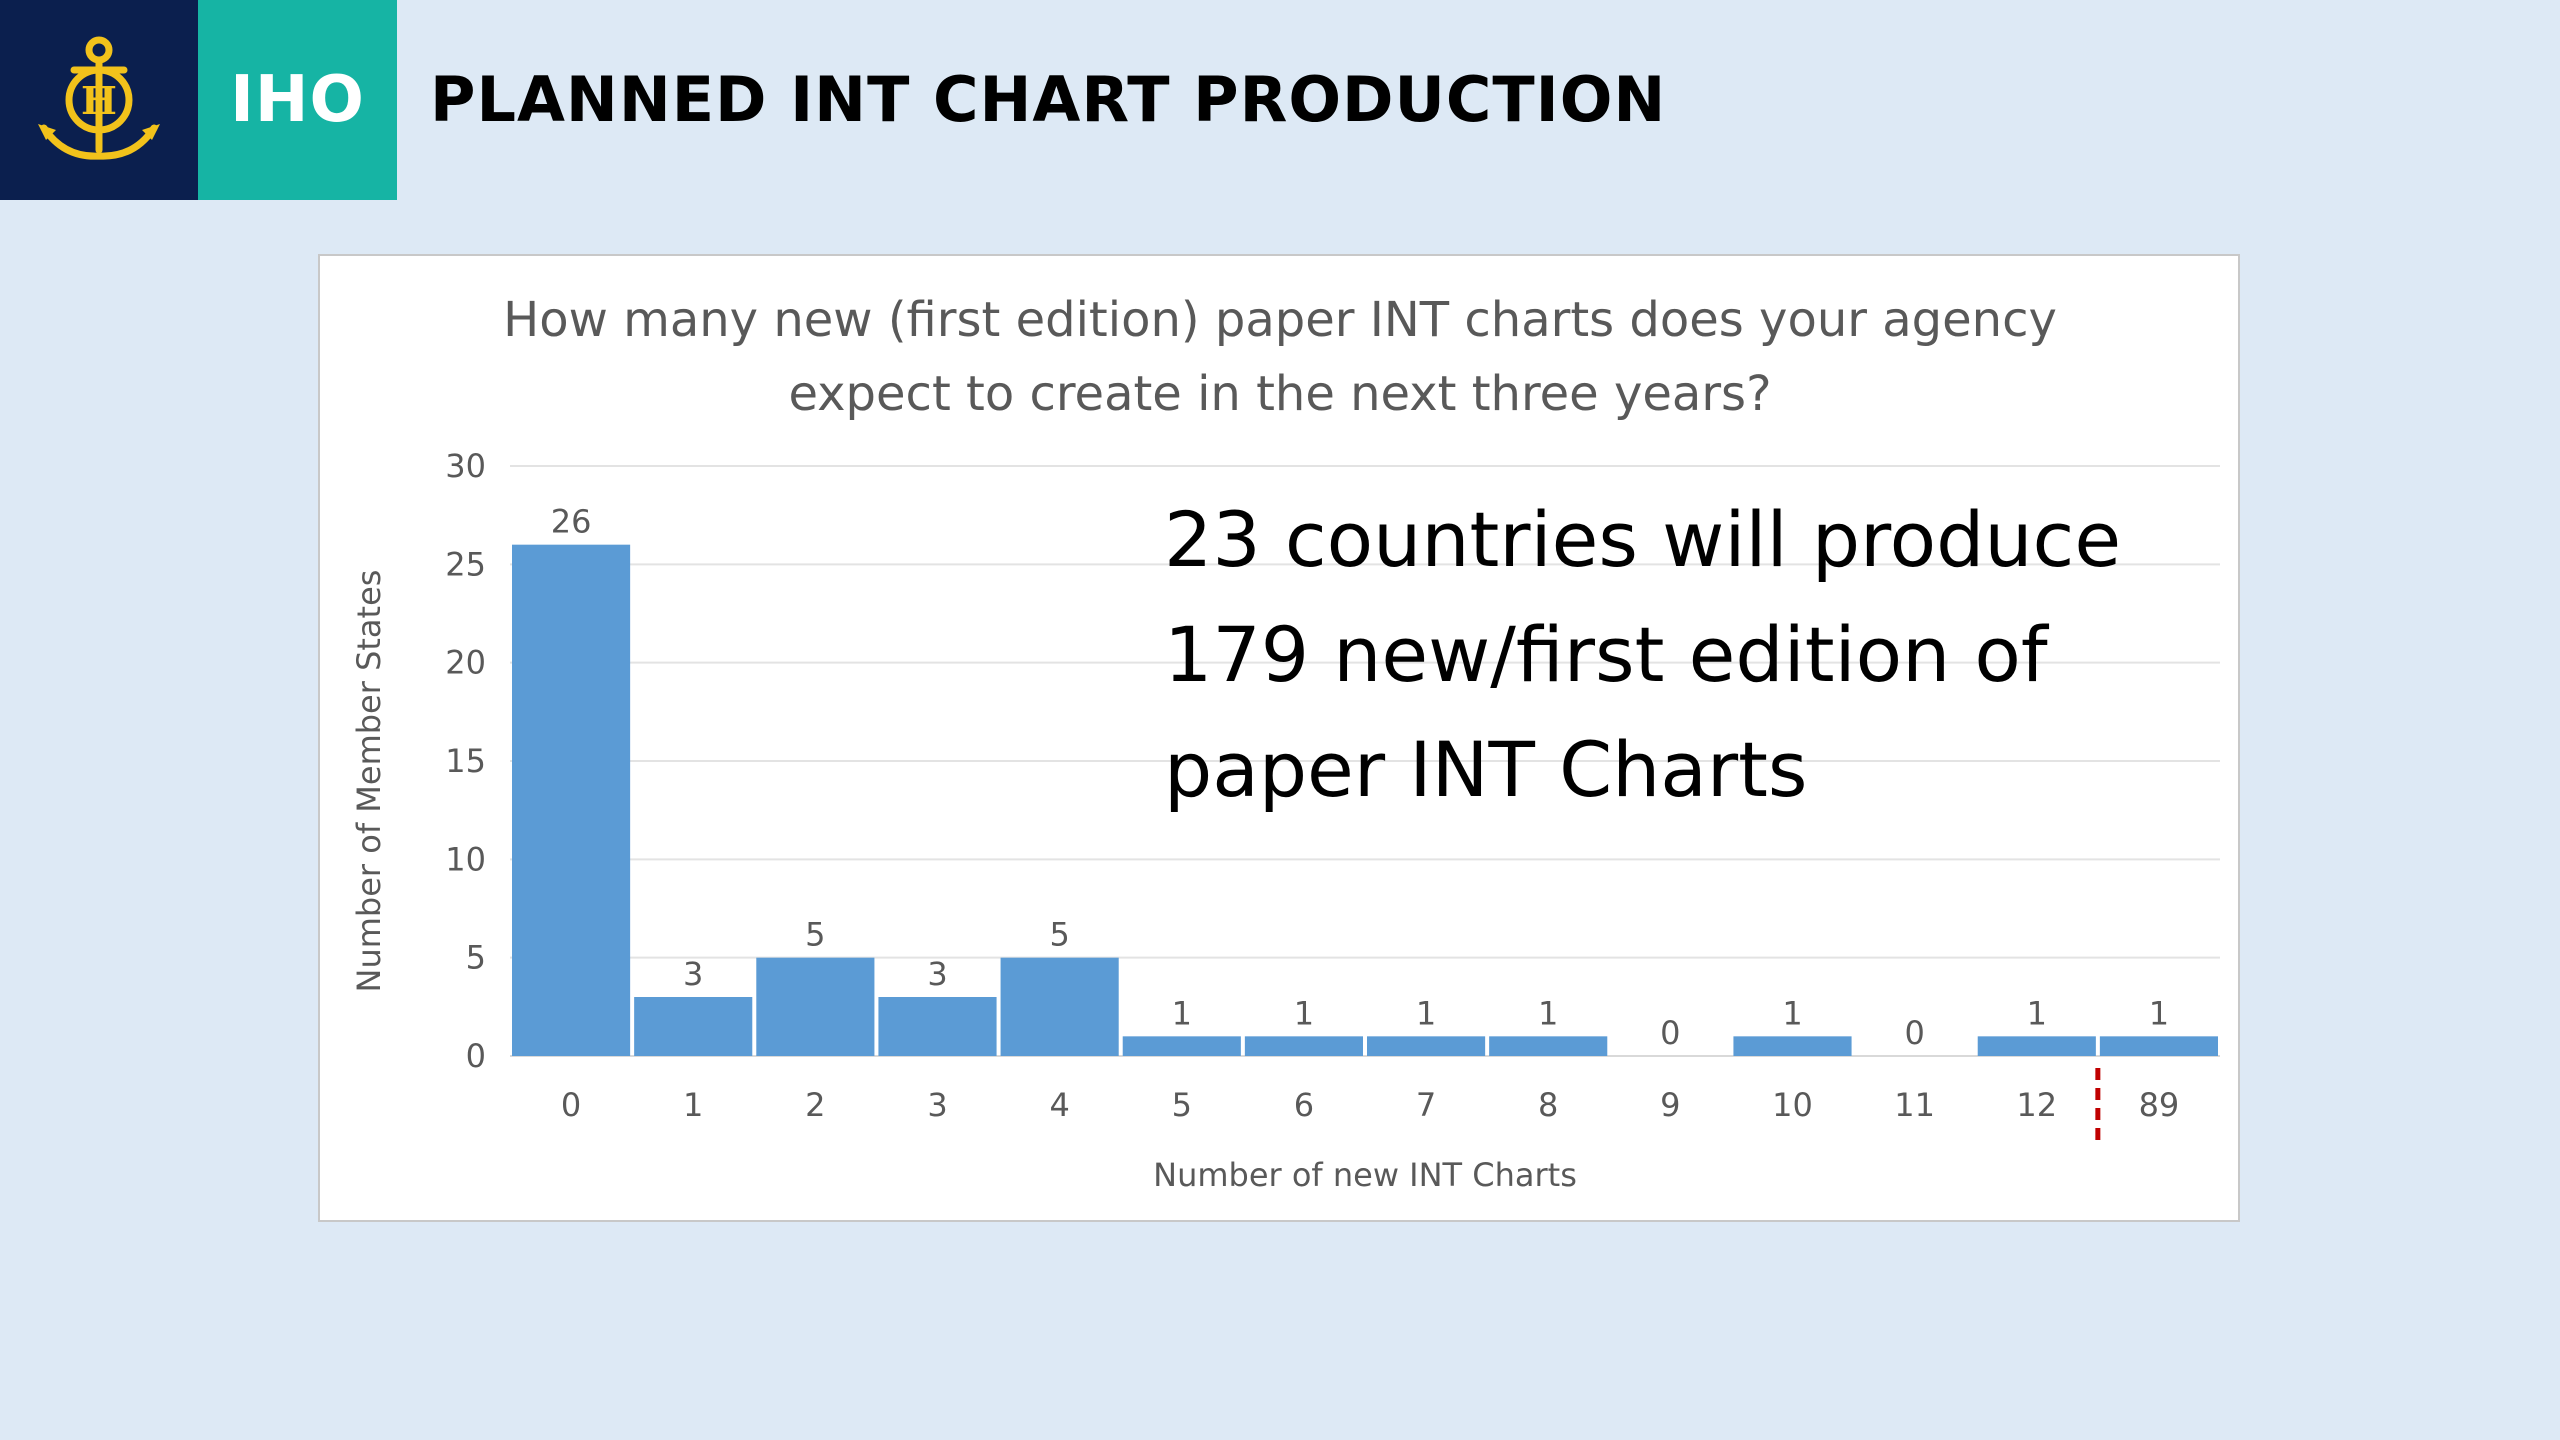 This screenshot has height=1440, width=2560. I want to click on x-axis-ticks: 0 1 2 3 4 5 6 7 8 9 10 11 12 89, so click(1370, 1105).